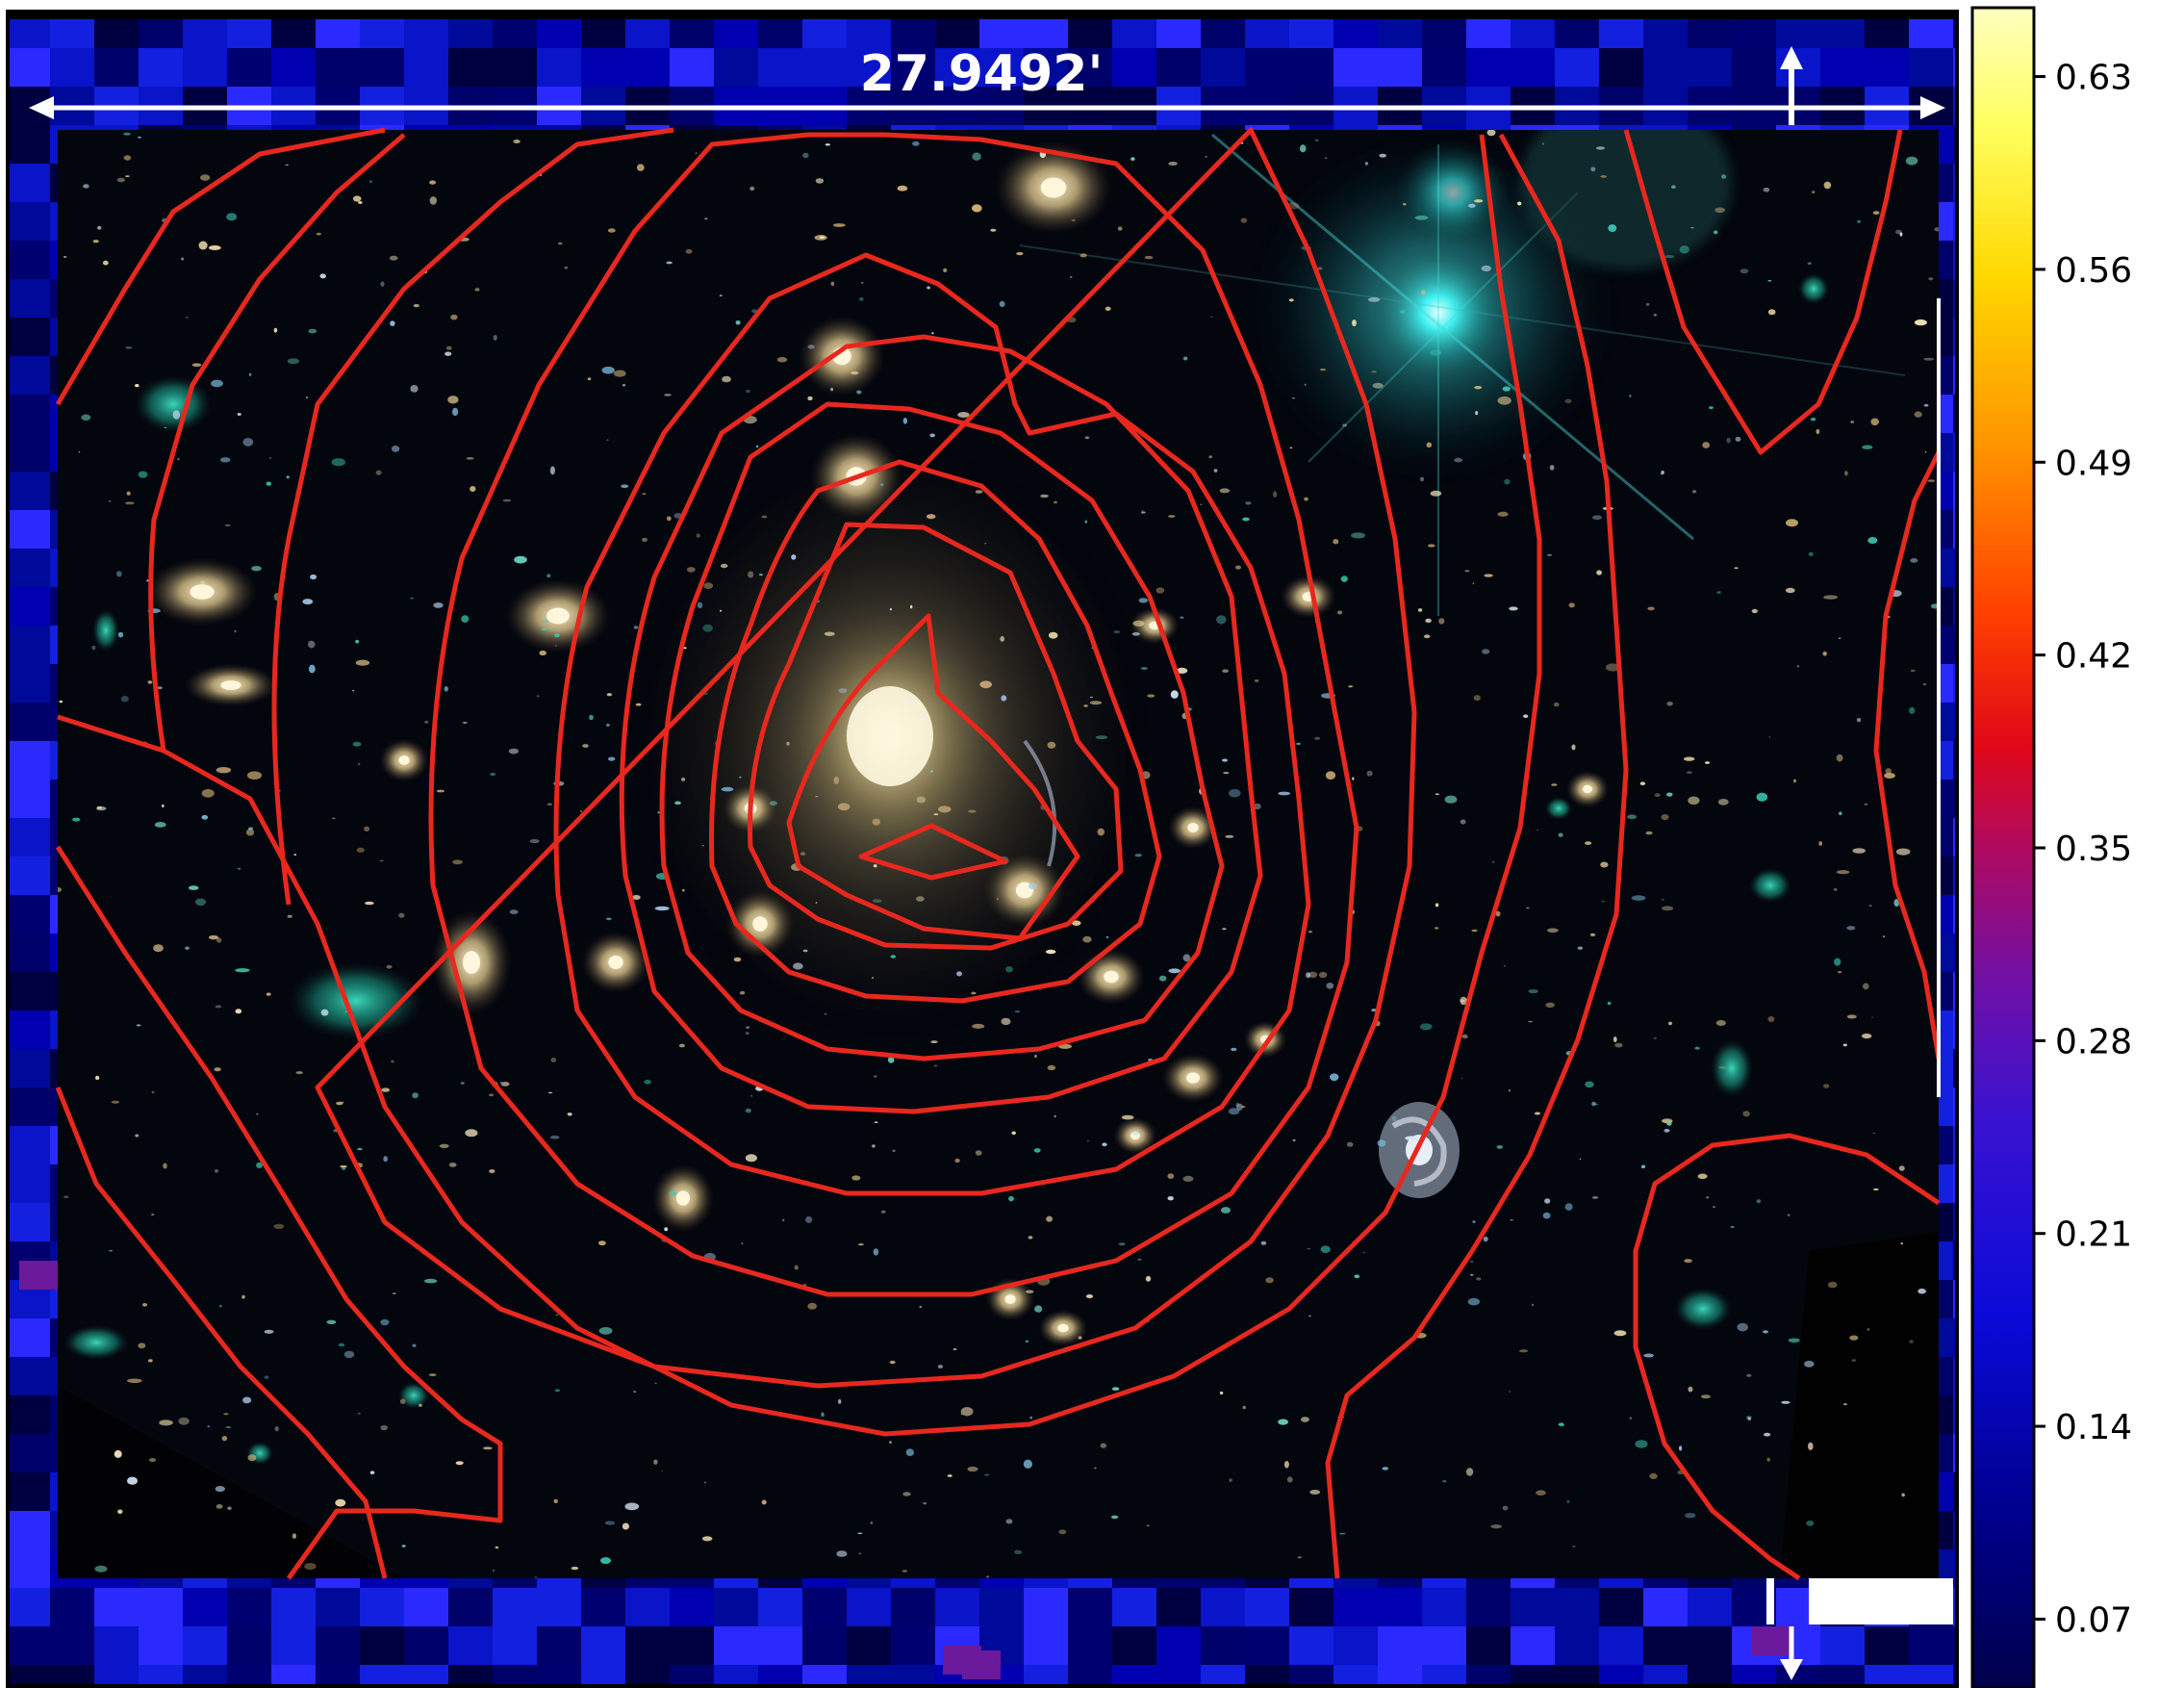  What do you see at coordinates (982, 74) in the screenshot?
I see `scale-bar-label: 27.9492'` at bounding box center [982, 74].